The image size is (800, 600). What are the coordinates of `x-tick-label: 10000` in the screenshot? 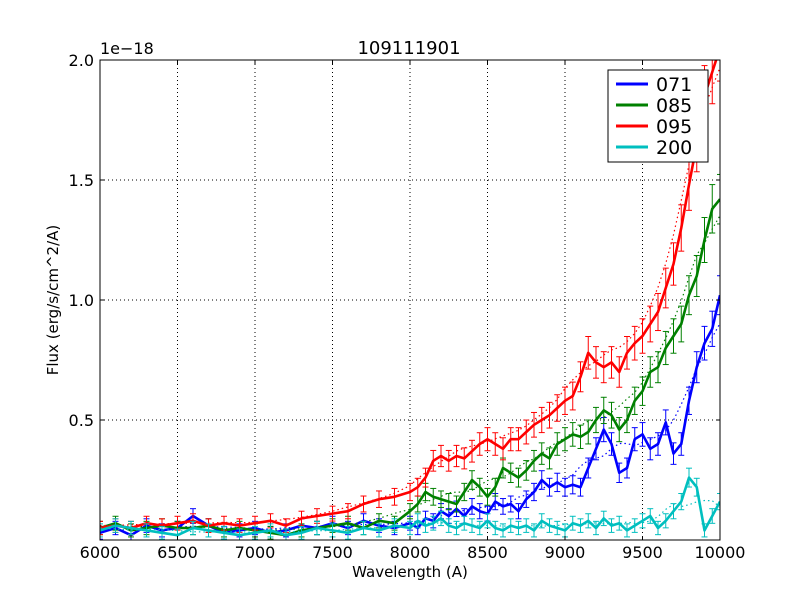 It's located at (720, 552).